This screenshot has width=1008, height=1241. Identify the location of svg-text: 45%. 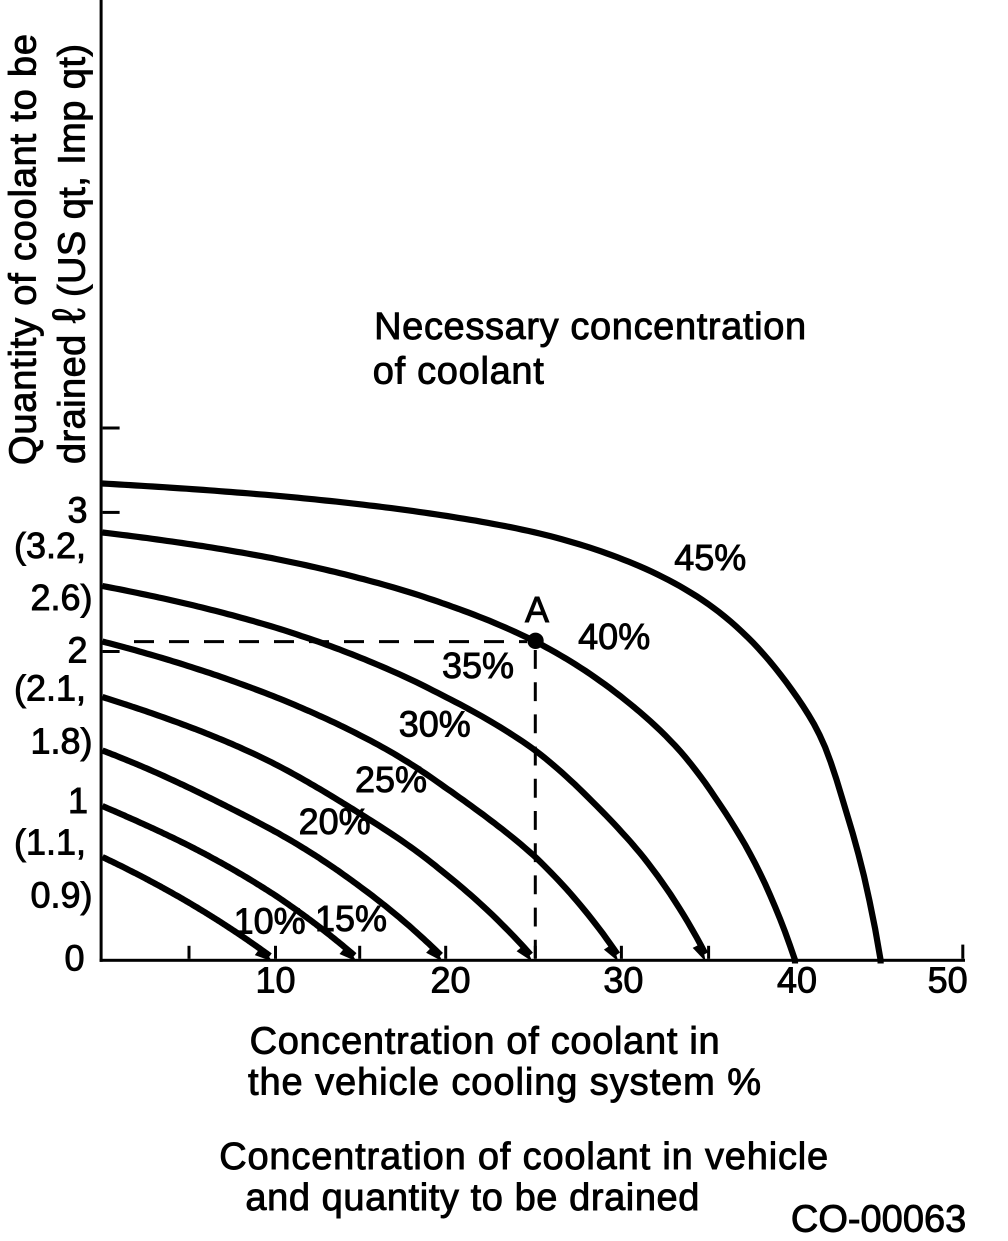
(710, 557).